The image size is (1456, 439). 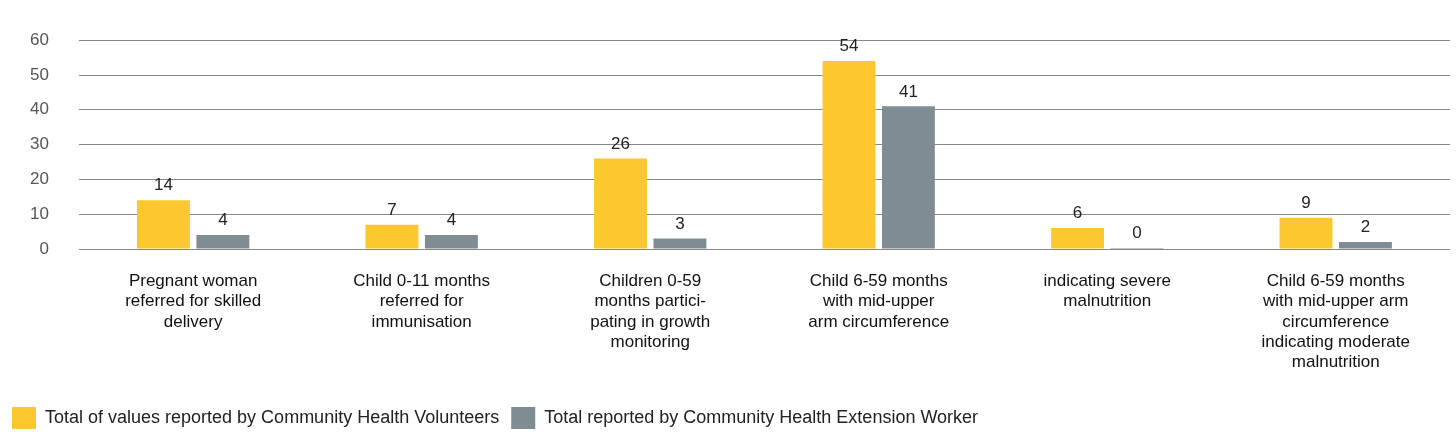 What do you see at coordinates (39, 144) in the screenshot?
I see `y-tick-label: 30` at bounding box center [39, 144].